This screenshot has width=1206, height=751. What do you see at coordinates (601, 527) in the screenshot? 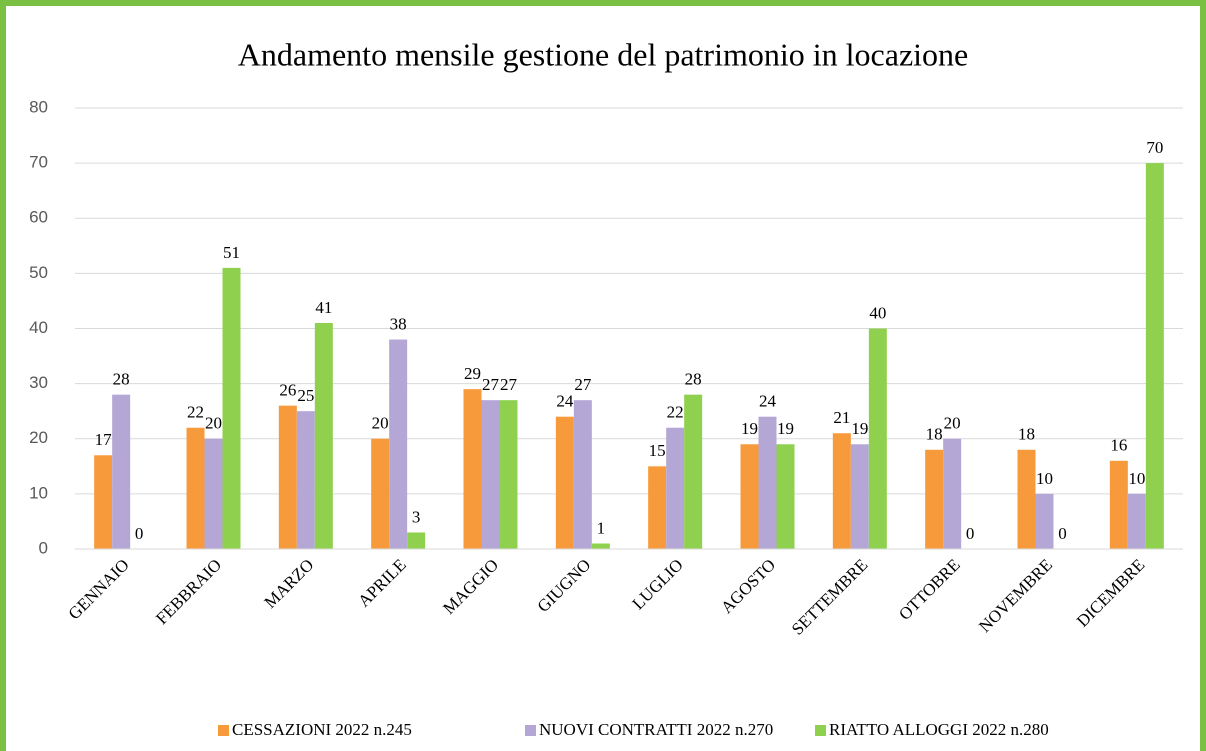
I see `data-label: 1` at bounding box center [601, 527].